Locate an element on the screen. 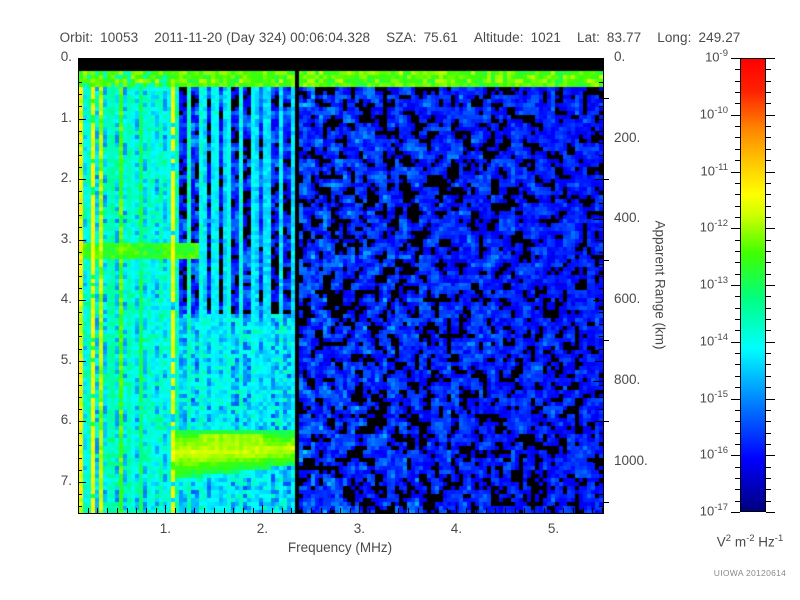  y-tick-label: 2. is located at coordinates (66, 178).